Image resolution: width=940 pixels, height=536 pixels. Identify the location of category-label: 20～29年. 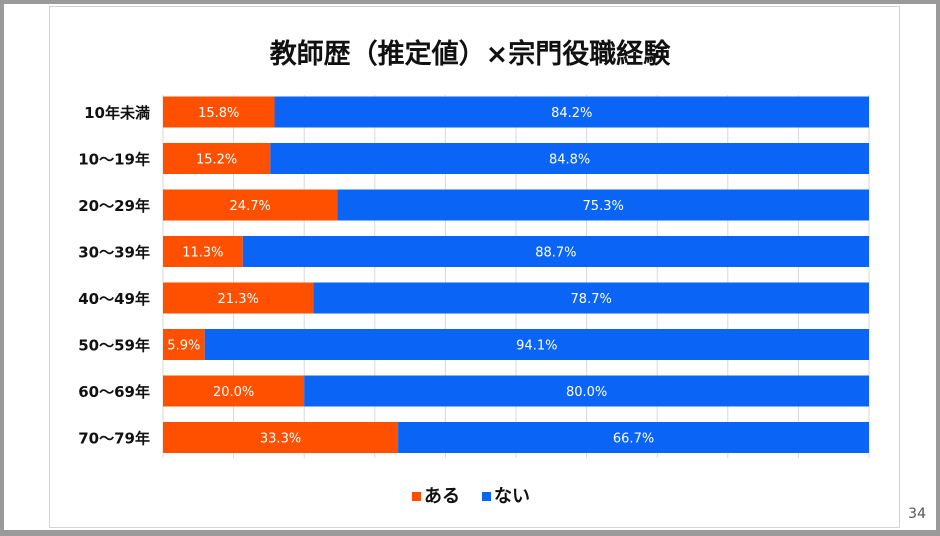
(114, 206).